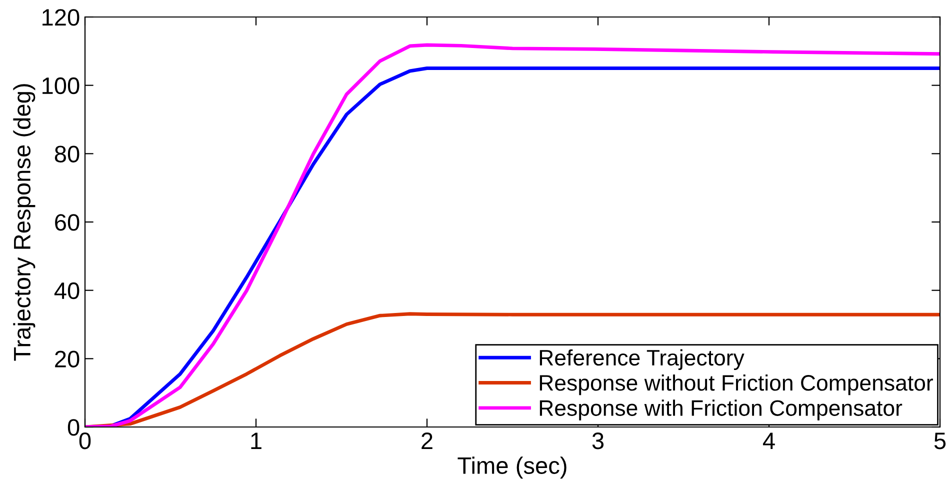 Image resolution: width=949 pixels, height=486 pixels. I want to click on y-tick-label: 120, so click(61, 17).